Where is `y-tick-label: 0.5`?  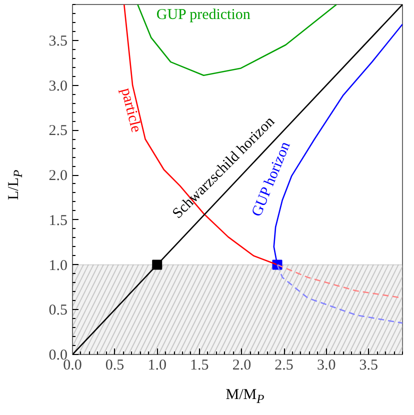
y-tick-label: 0.5 is located at coordinates (58, 310).